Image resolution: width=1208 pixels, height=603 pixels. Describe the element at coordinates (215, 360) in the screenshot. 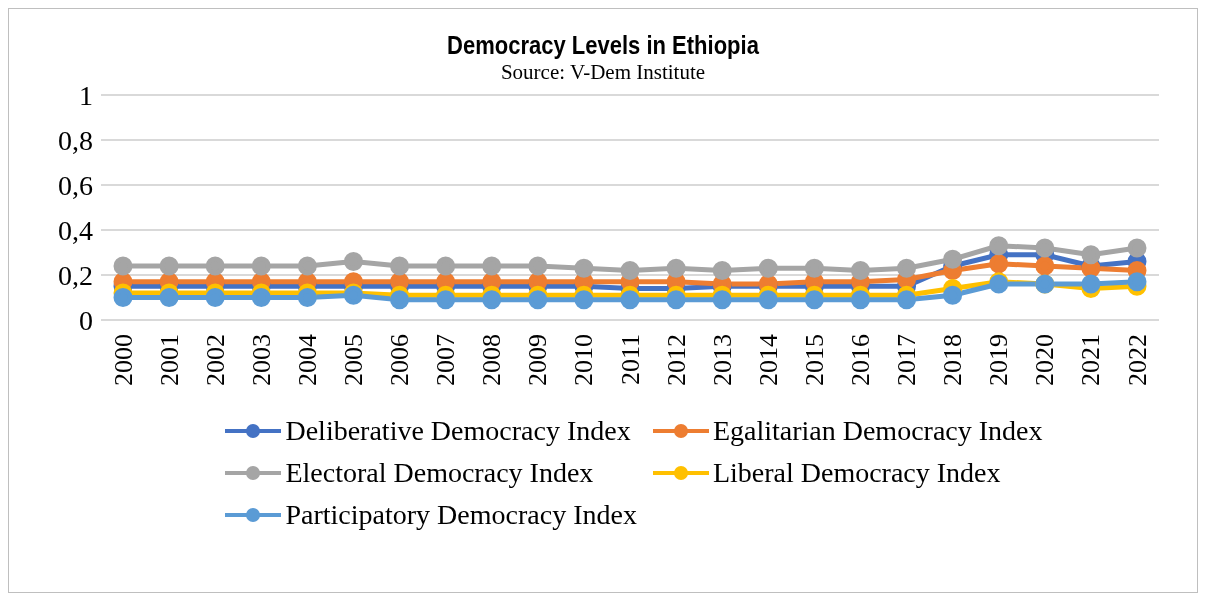

I see `x-tick-label: 2002` at that location.